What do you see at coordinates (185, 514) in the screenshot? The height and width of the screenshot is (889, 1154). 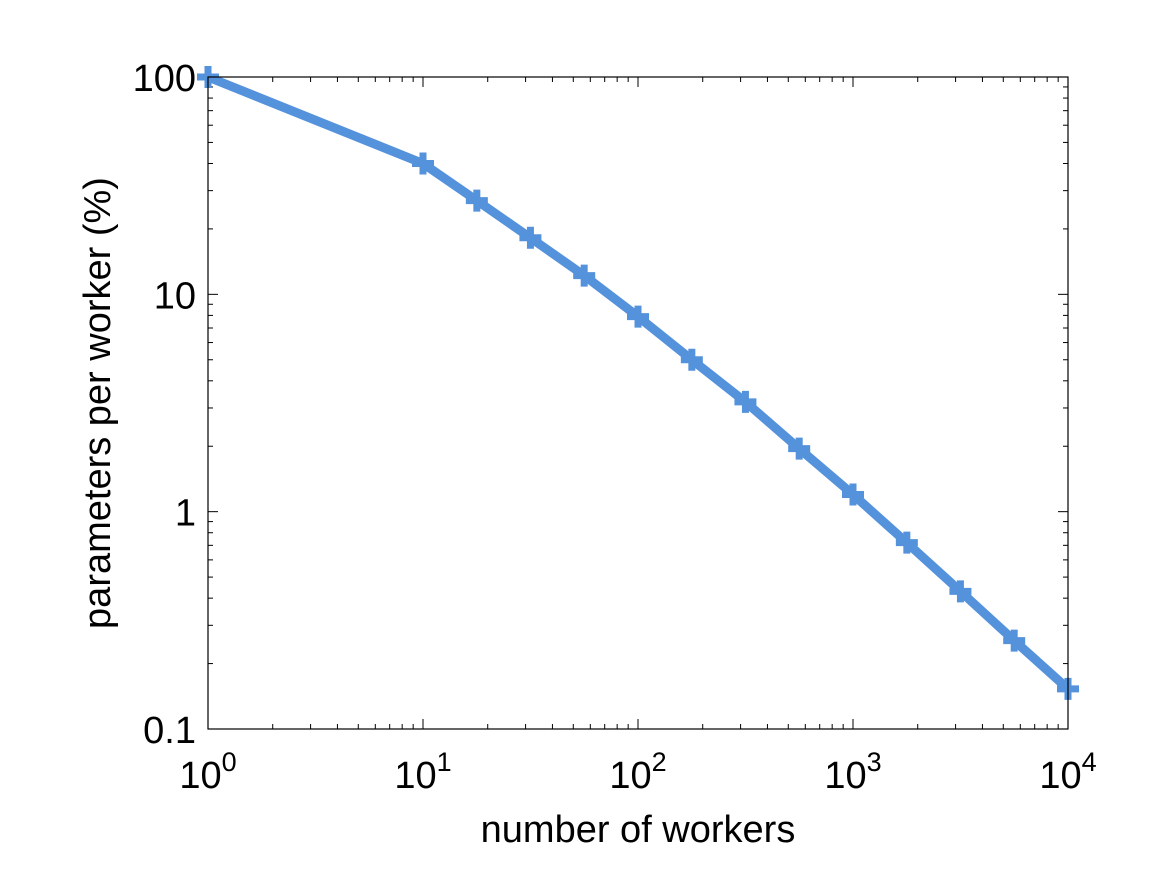 I see `y-tick-label: 1` at bounding box center [185, 514].